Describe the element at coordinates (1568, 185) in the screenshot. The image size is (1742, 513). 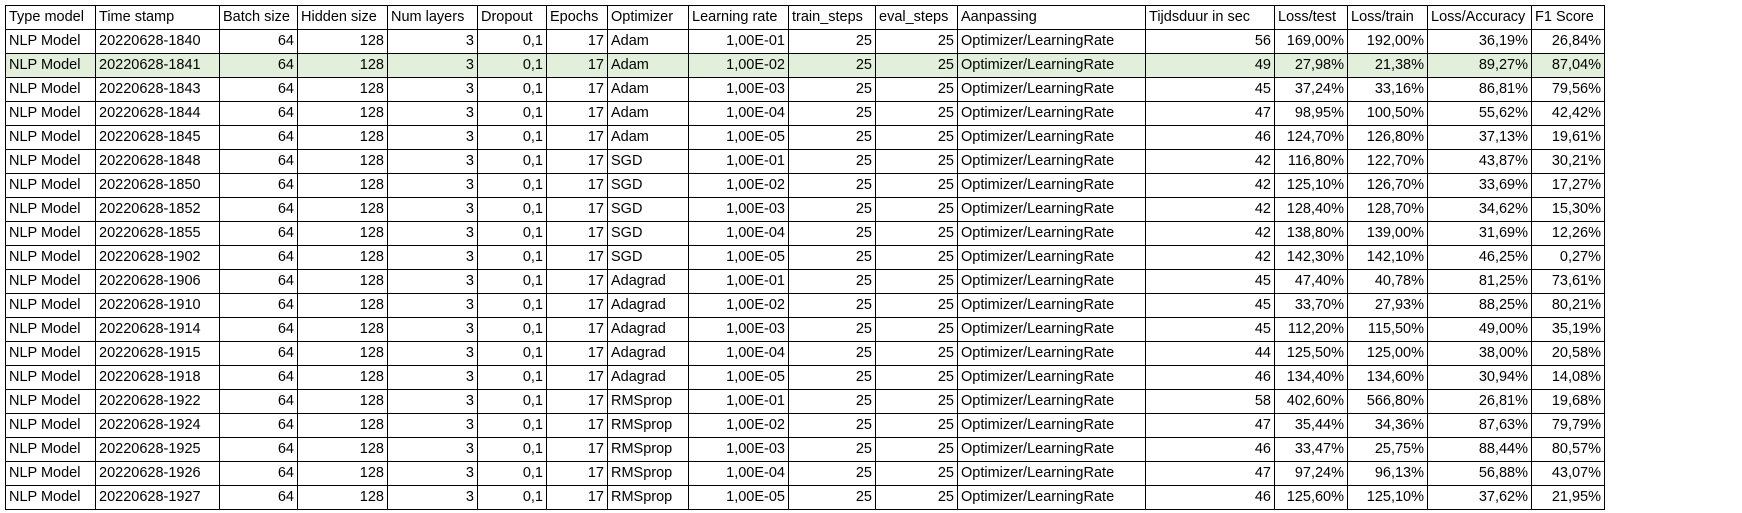
I see `cell-f1-score: 17,27%` at that location.